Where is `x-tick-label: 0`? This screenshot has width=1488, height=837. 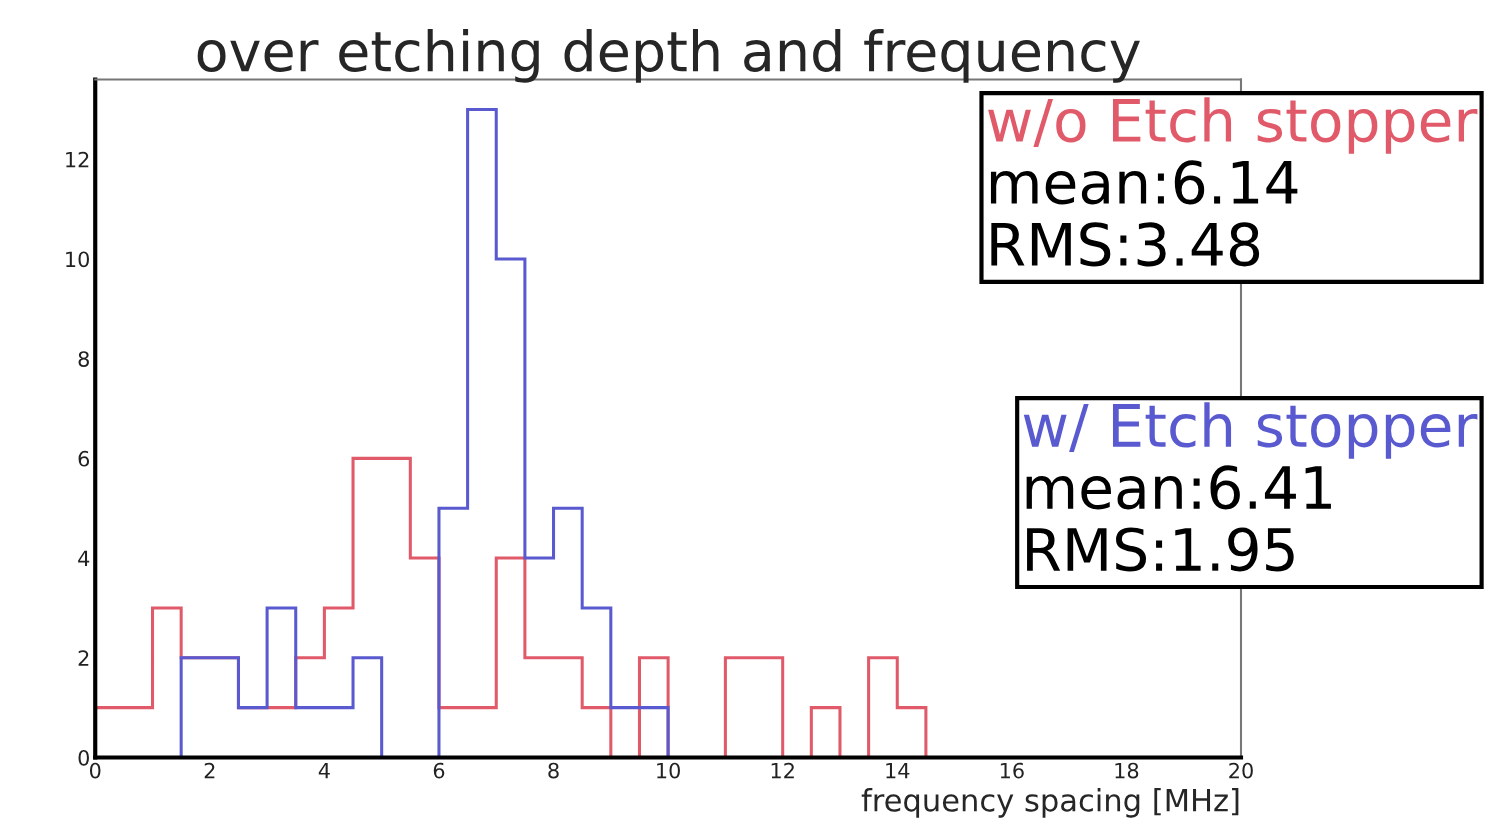
x-tick-label: 0 is located at coordinates (95, 770).